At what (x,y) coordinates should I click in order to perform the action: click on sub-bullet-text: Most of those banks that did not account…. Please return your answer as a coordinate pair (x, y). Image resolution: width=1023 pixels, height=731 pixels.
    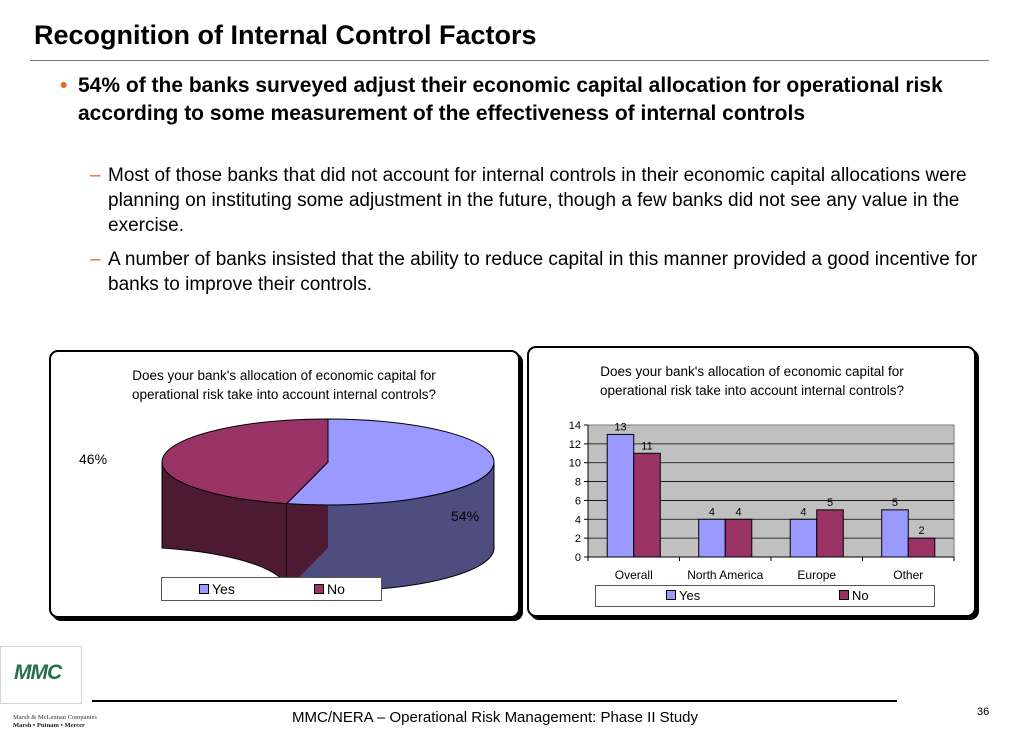
    Looking at the image, I should click on (537, 200).